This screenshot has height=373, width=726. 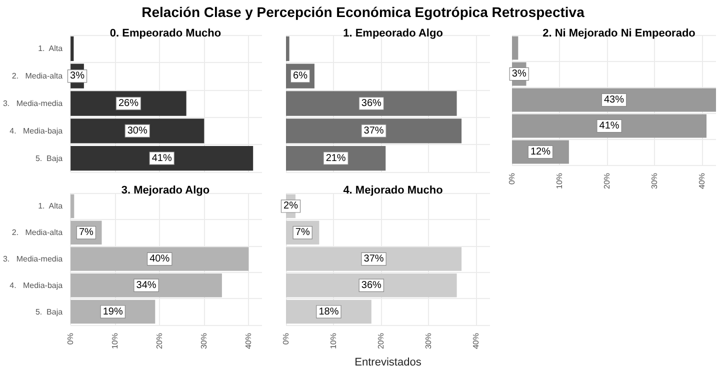 I want to click on data-label: 21%, so click(x=336, y=158).